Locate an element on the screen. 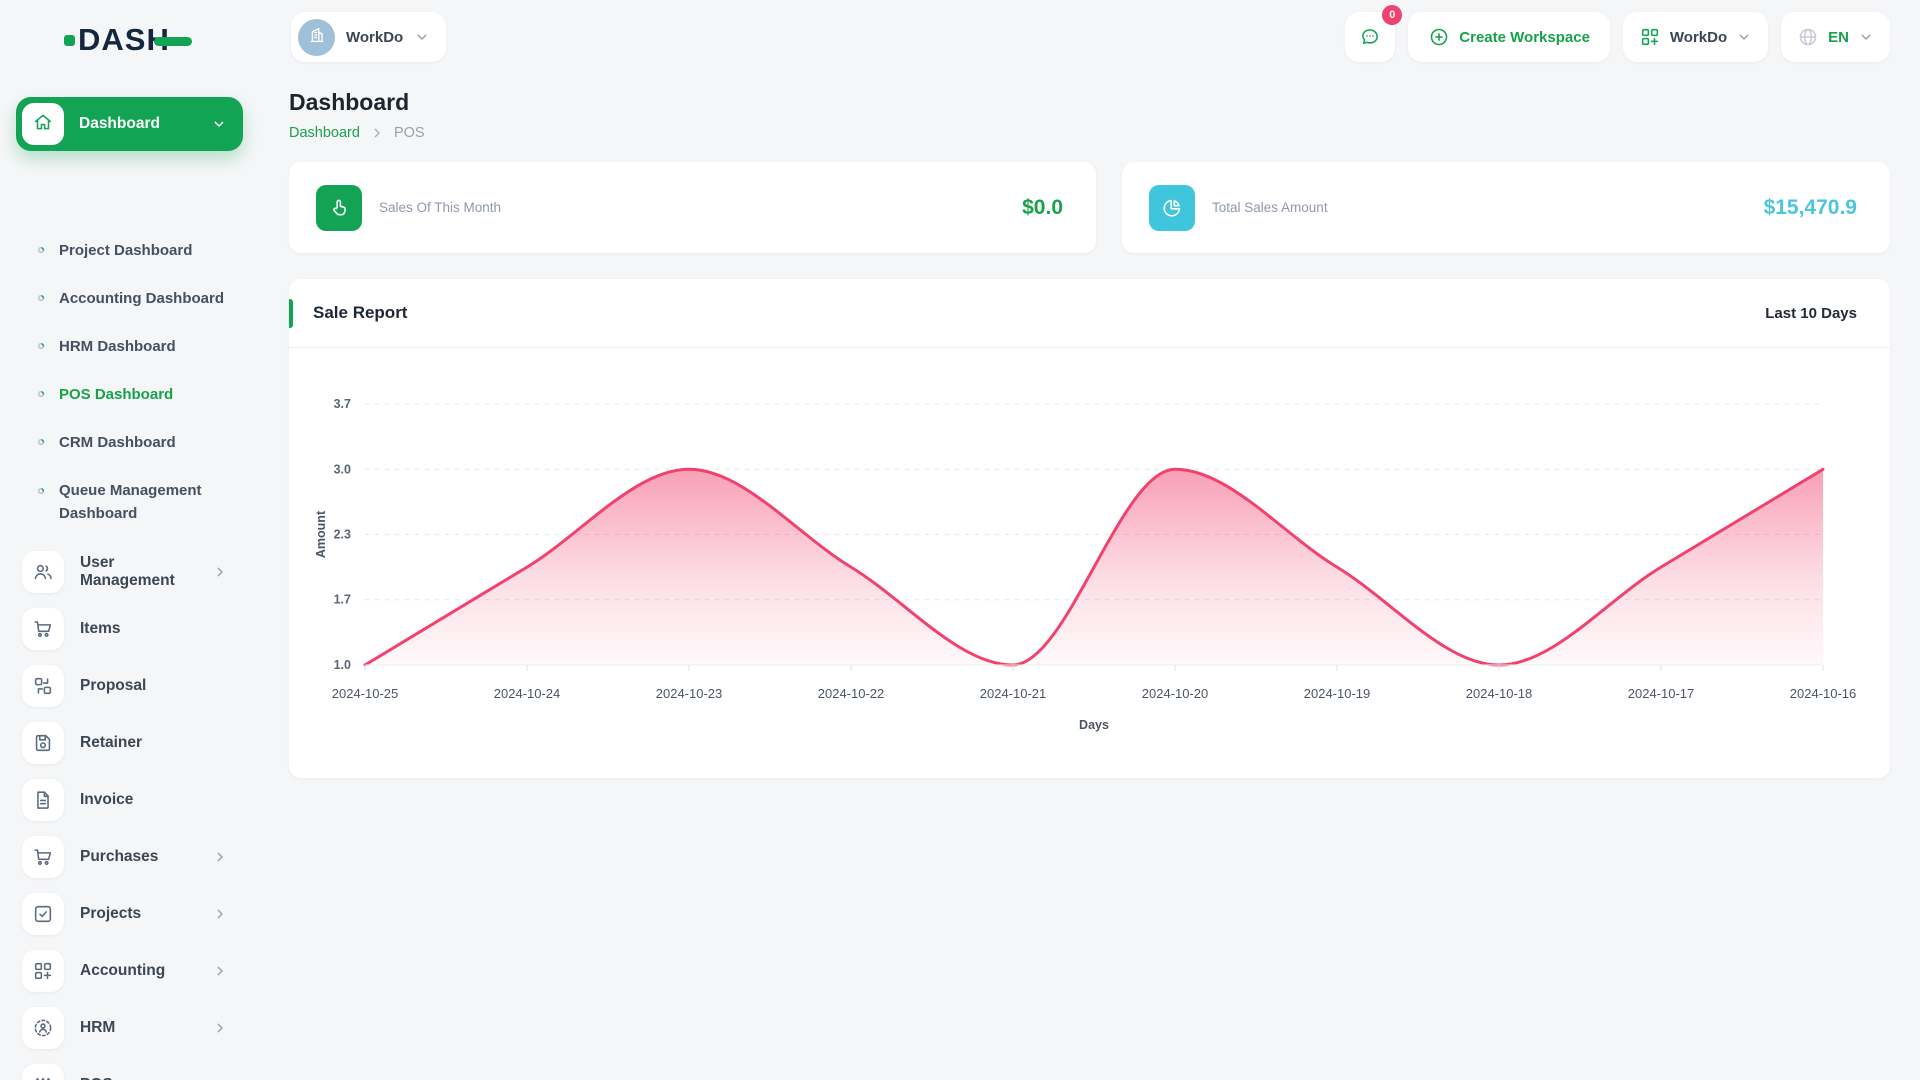 The height and width of the screenshot is (1080, 1920). sidebar-item-label: Purchases is located at coordinates (119, 856).